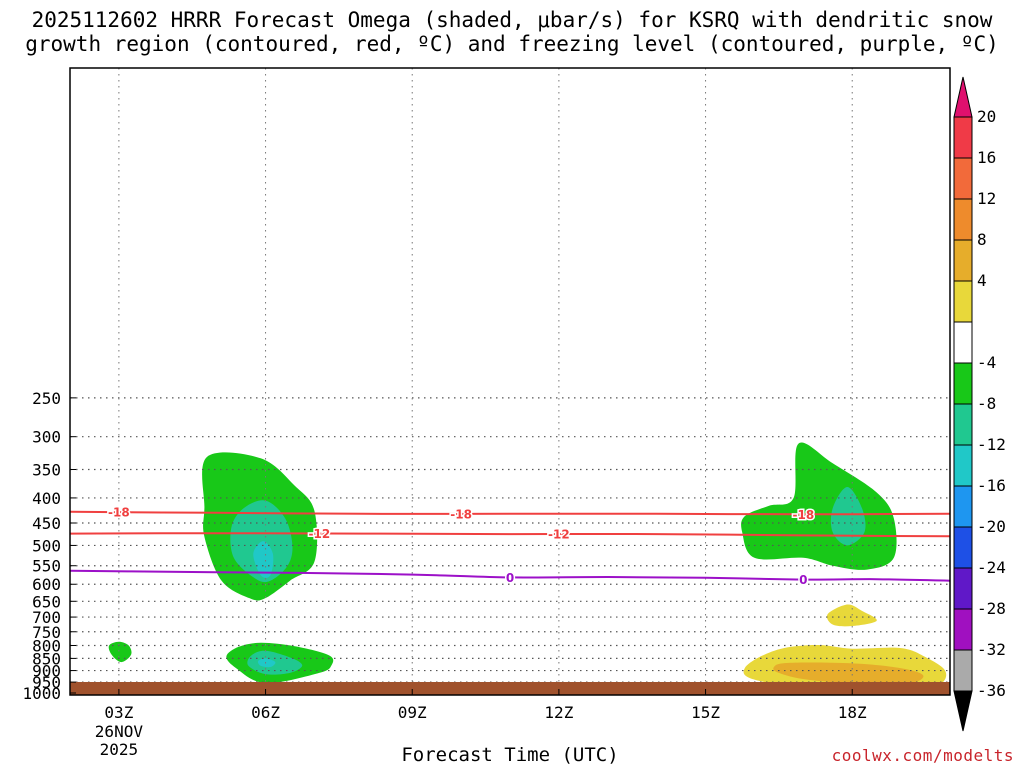 The width and height of the screenshot is (1024, 768). What do you see at coordinates (986, 403) in the screenshot?
I see `colorbar-label--8: -8` at bounding box center [986, 403].